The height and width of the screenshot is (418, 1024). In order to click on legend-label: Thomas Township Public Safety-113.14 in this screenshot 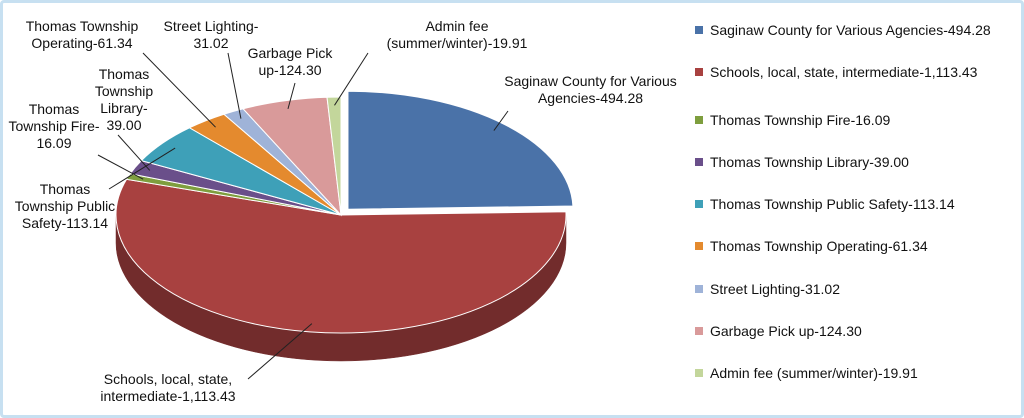, I will do `click(832, 204)`.